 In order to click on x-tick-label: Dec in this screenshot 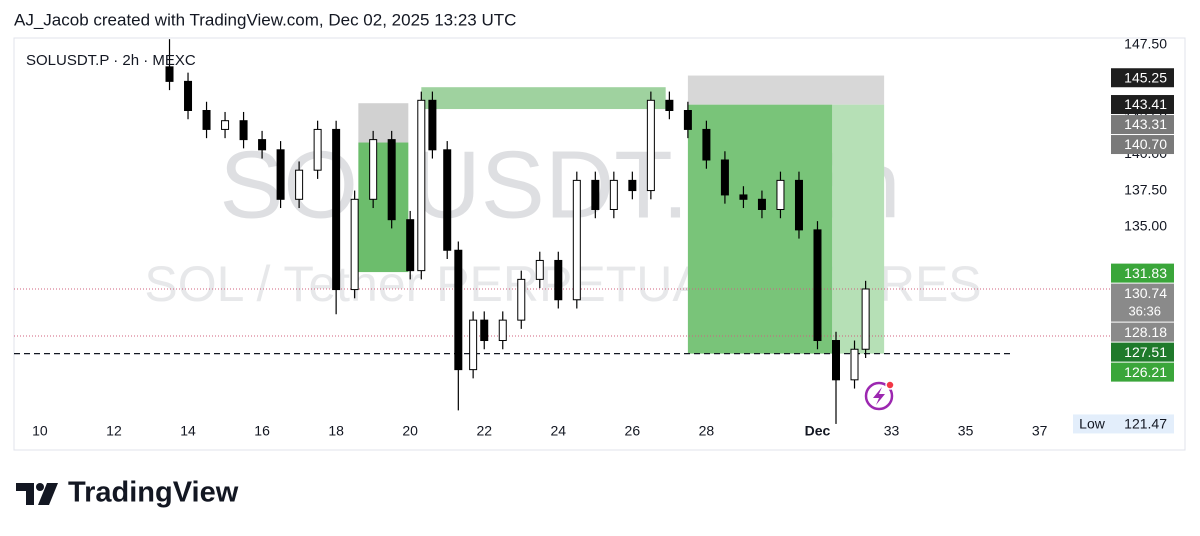, I will do `click(818, 431)`.